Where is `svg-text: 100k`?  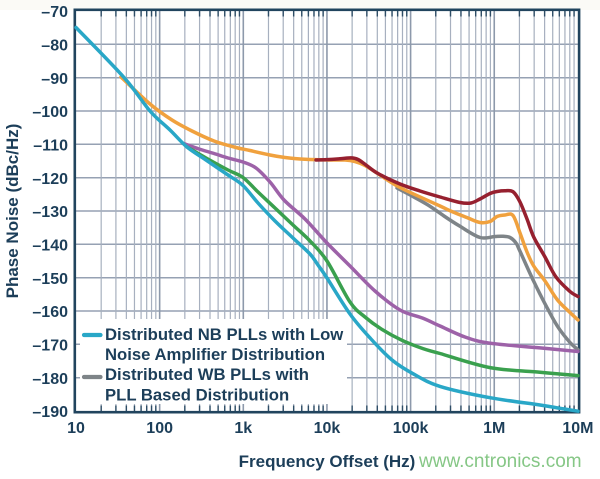 svg-text: 100k is located at coordinates (411, 428).